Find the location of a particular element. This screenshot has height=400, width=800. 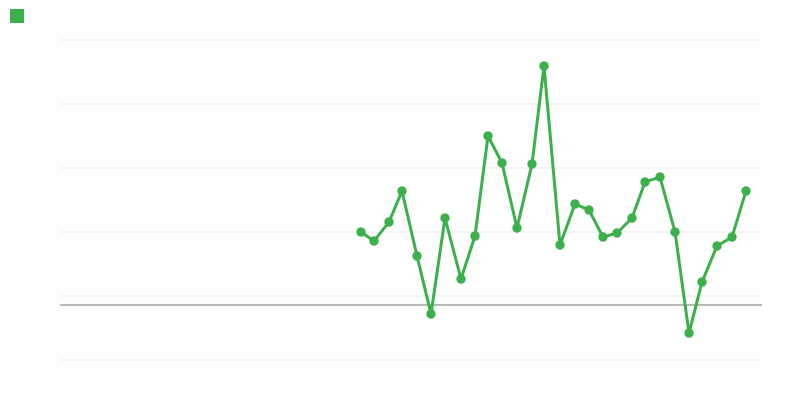

series-legend-swatch is located at coordinates (17, 16).